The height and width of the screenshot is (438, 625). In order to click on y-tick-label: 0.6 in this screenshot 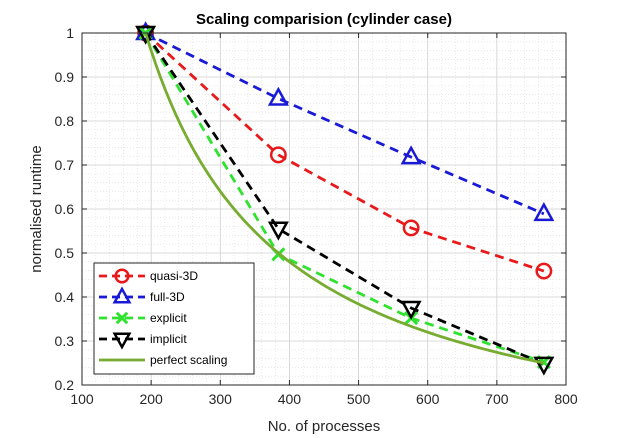, I will do `click(65, 209)`.